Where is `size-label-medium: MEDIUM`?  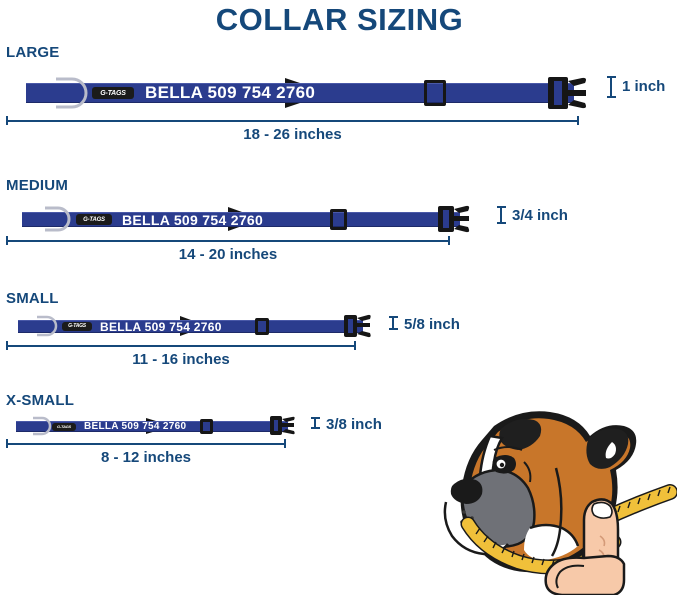
size-label-medium: MEDIUM is located at coordinates (37, 185).